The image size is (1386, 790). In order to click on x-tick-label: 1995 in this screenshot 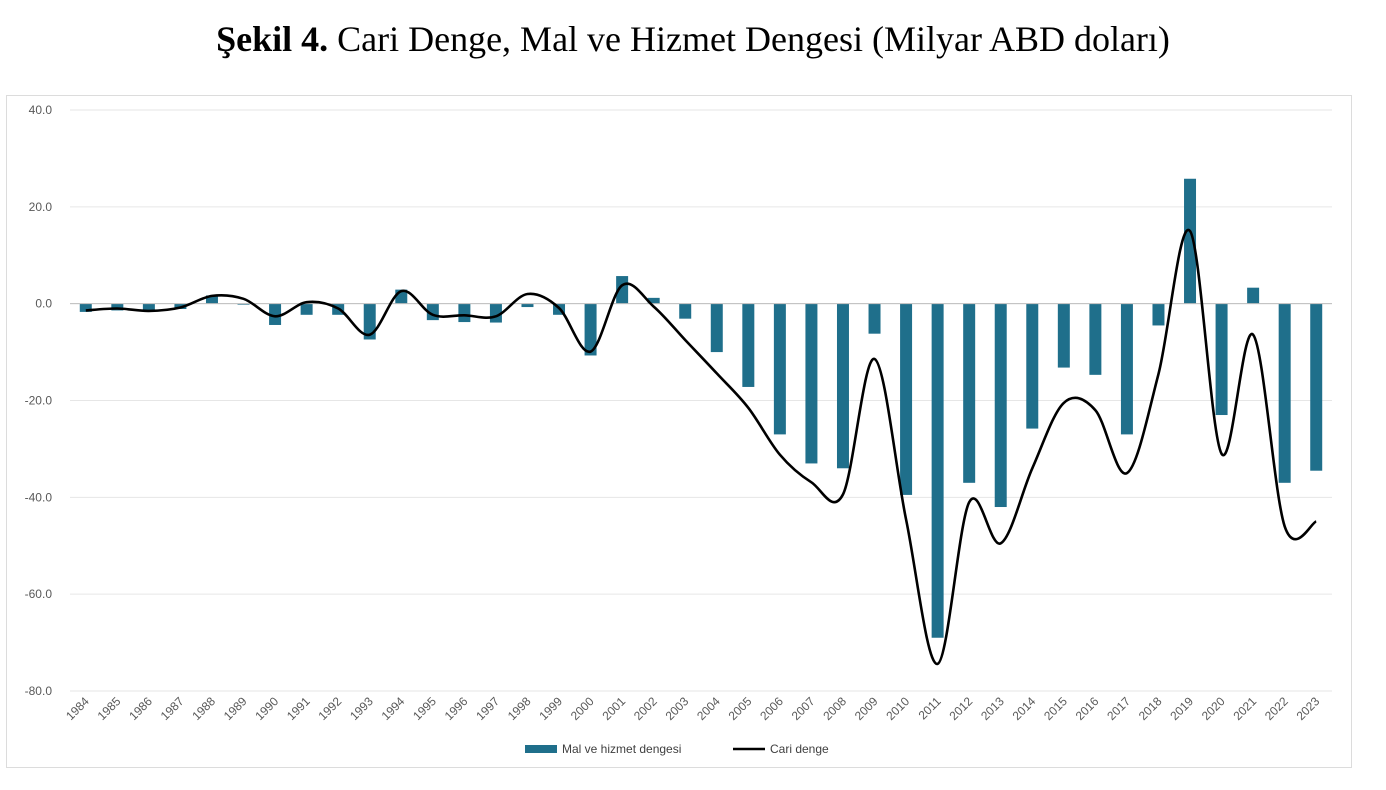, I will do `click(424, 708)`.